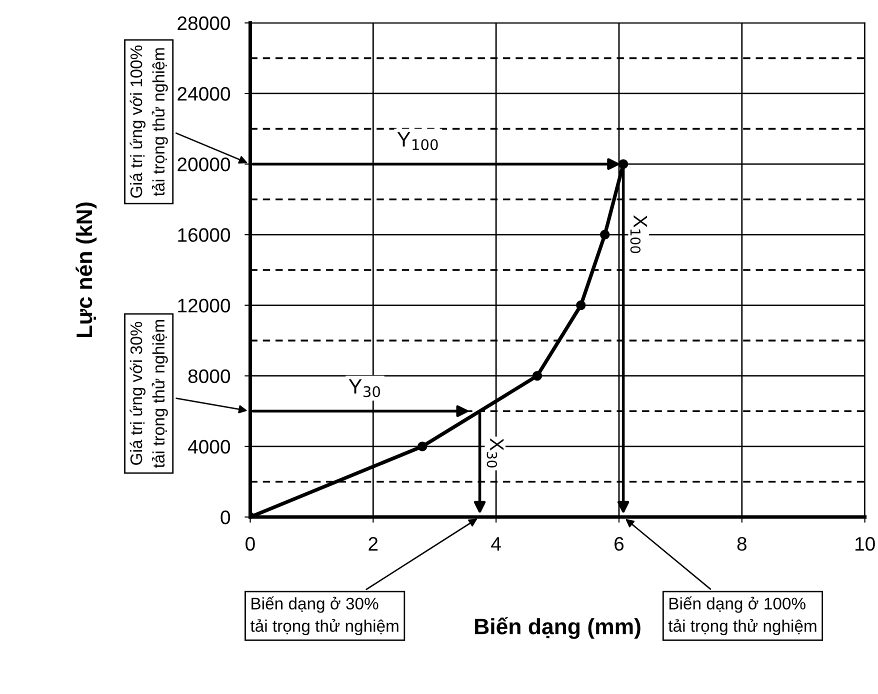  What do you see at coordinates (639, 234) in the screenshot?
I see `annotation: X$_{100}$` at bounding box center [639, 234].